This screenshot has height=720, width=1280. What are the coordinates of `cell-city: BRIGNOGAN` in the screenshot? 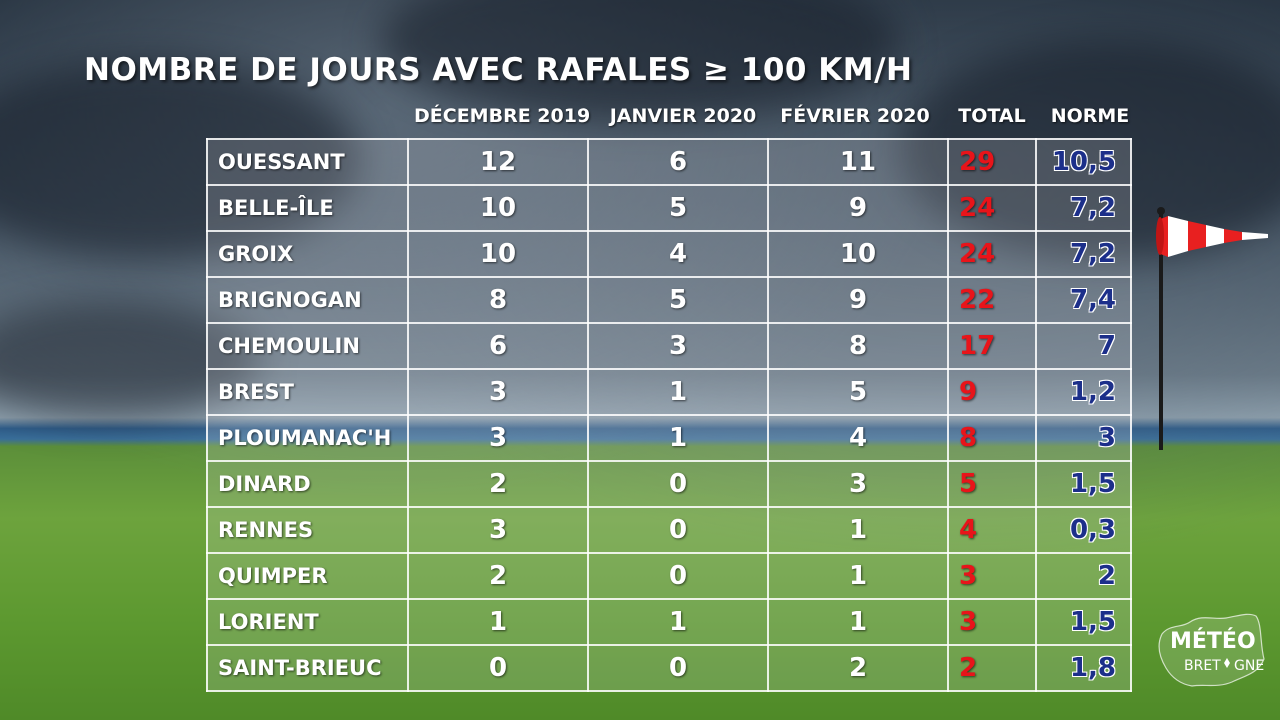 It's located at (307, 300).